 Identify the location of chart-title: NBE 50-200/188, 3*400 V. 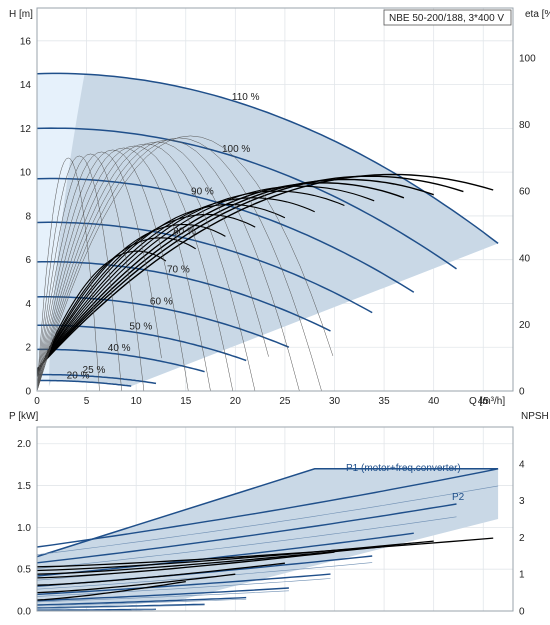
(446, 18).